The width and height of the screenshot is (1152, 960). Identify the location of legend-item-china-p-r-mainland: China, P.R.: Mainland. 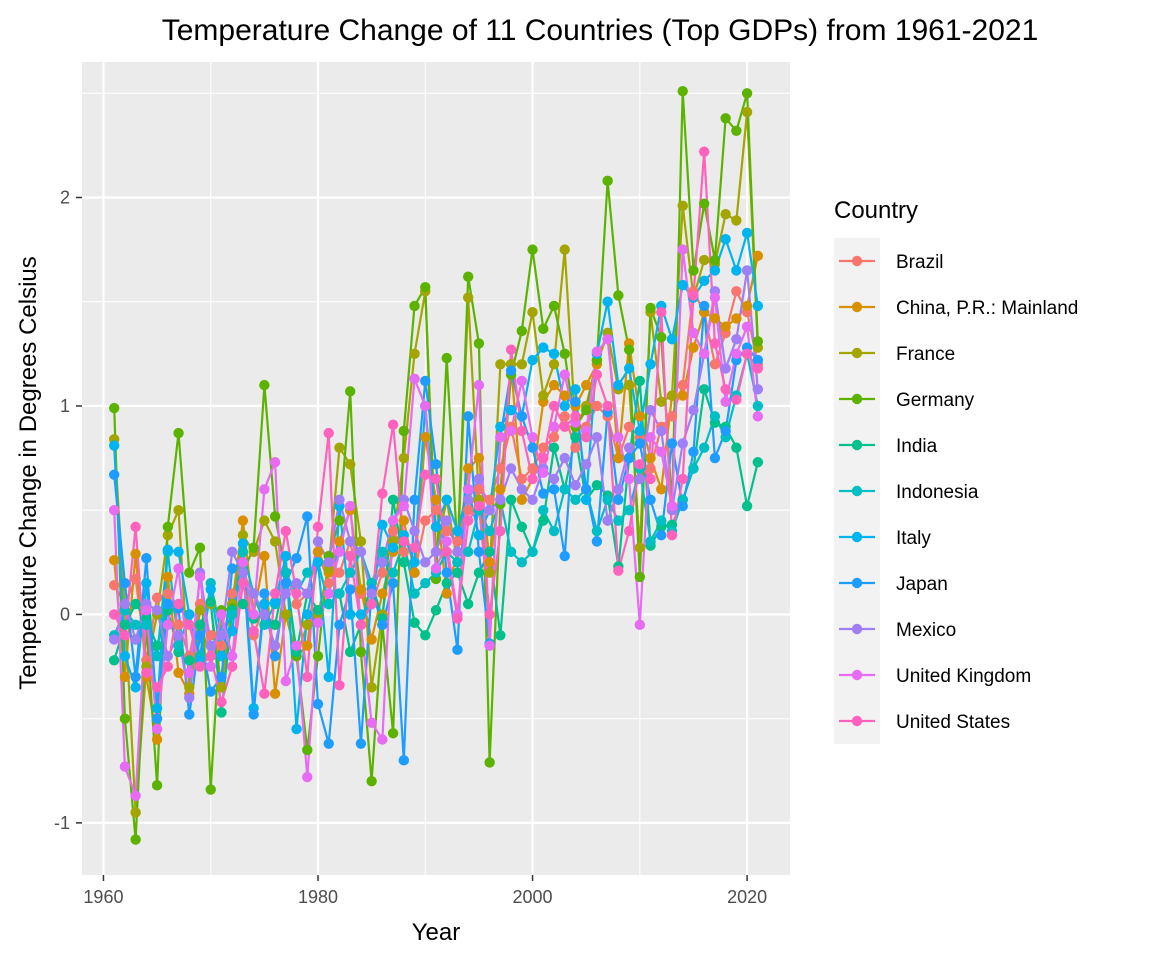
(956, 307).